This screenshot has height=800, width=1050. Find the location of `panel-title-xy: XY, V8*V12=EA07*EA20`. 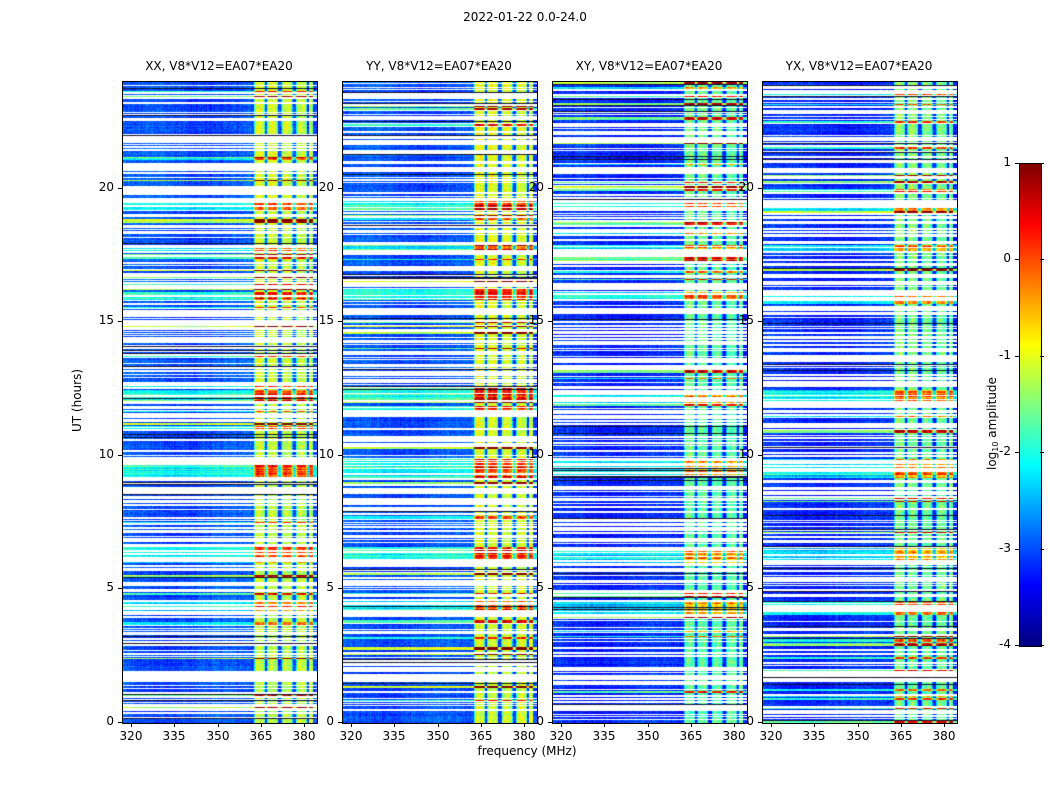

panel-title-xy: XY, V8*V12=EA07*EA20 is located at coordinates (649, 66).